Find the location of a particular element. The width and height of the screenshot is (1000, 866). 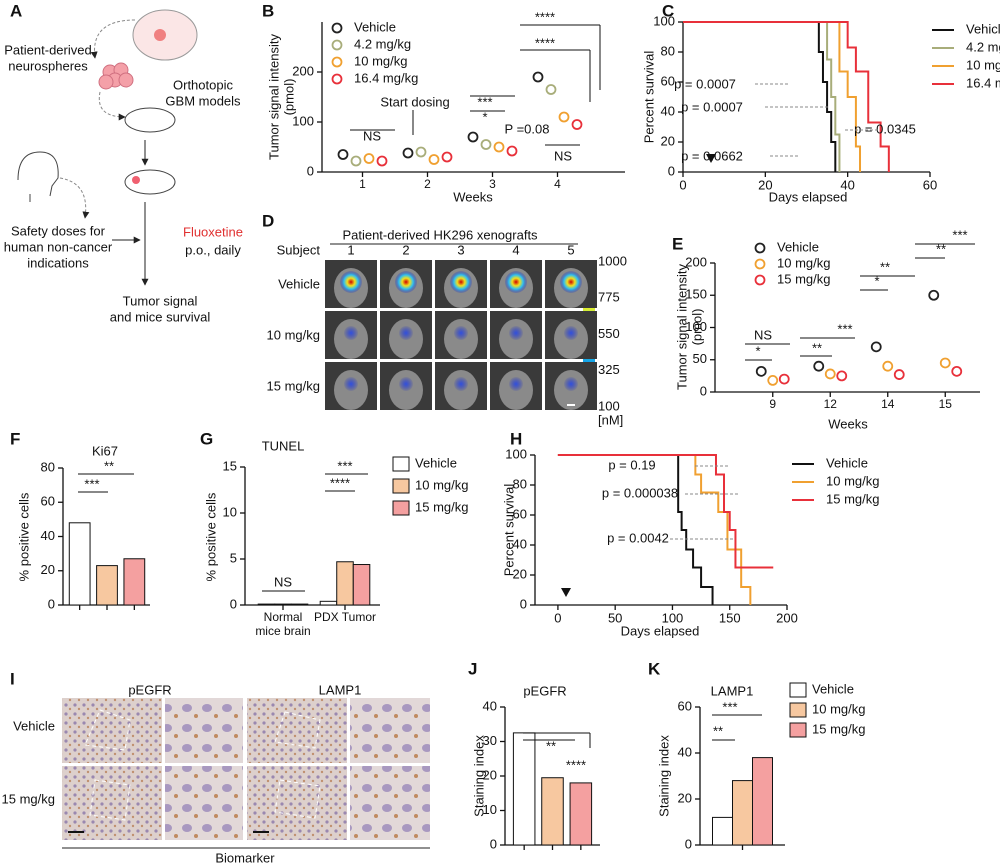

drug-label: Fluoxetine is located at coordinates (213, 231).